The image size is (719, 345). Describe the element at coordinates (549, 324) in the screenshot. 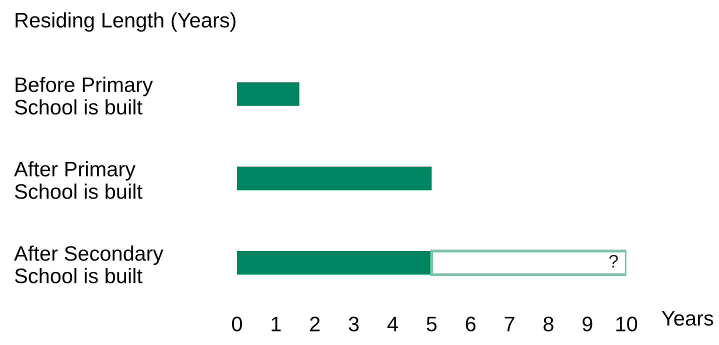

I see `x-tick-label: 8` at that location.